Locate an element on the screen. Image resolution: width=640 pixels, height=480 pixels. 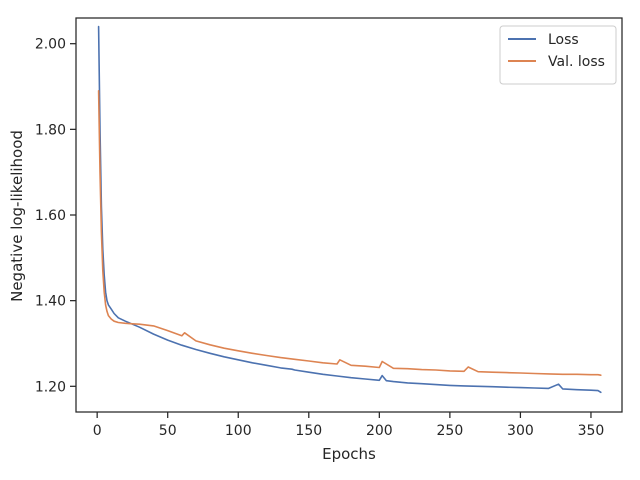
x-tick-label: 300 is located at coordinates (520, 431).